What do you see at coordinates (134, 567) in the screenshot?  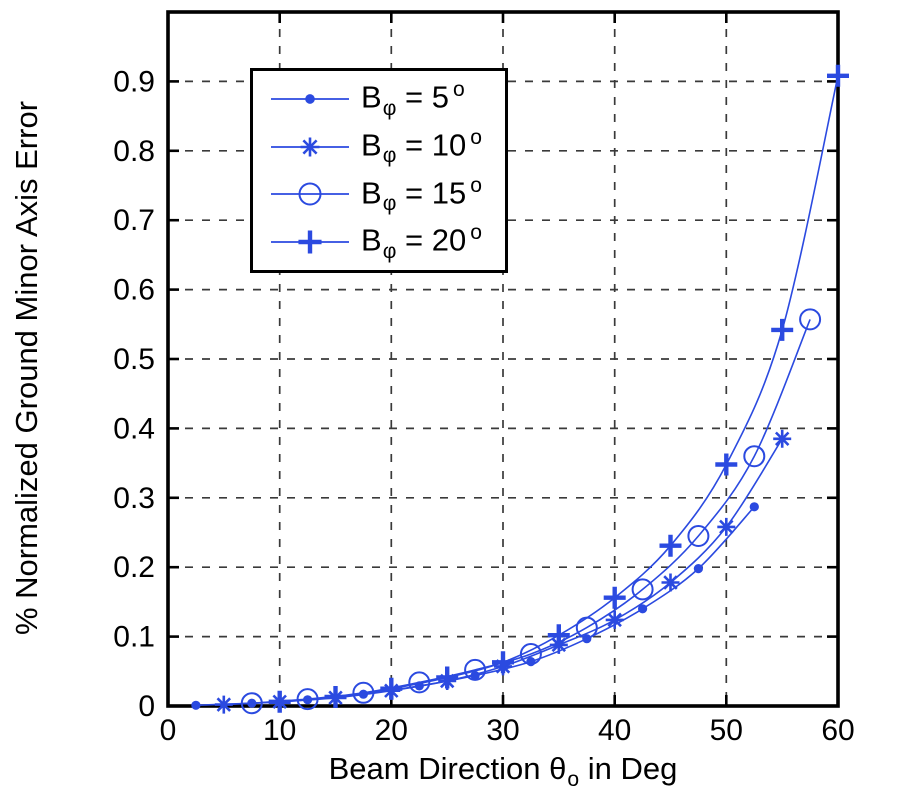 I see `y-tick-label: 0.2` at bounding box center [134, 567].